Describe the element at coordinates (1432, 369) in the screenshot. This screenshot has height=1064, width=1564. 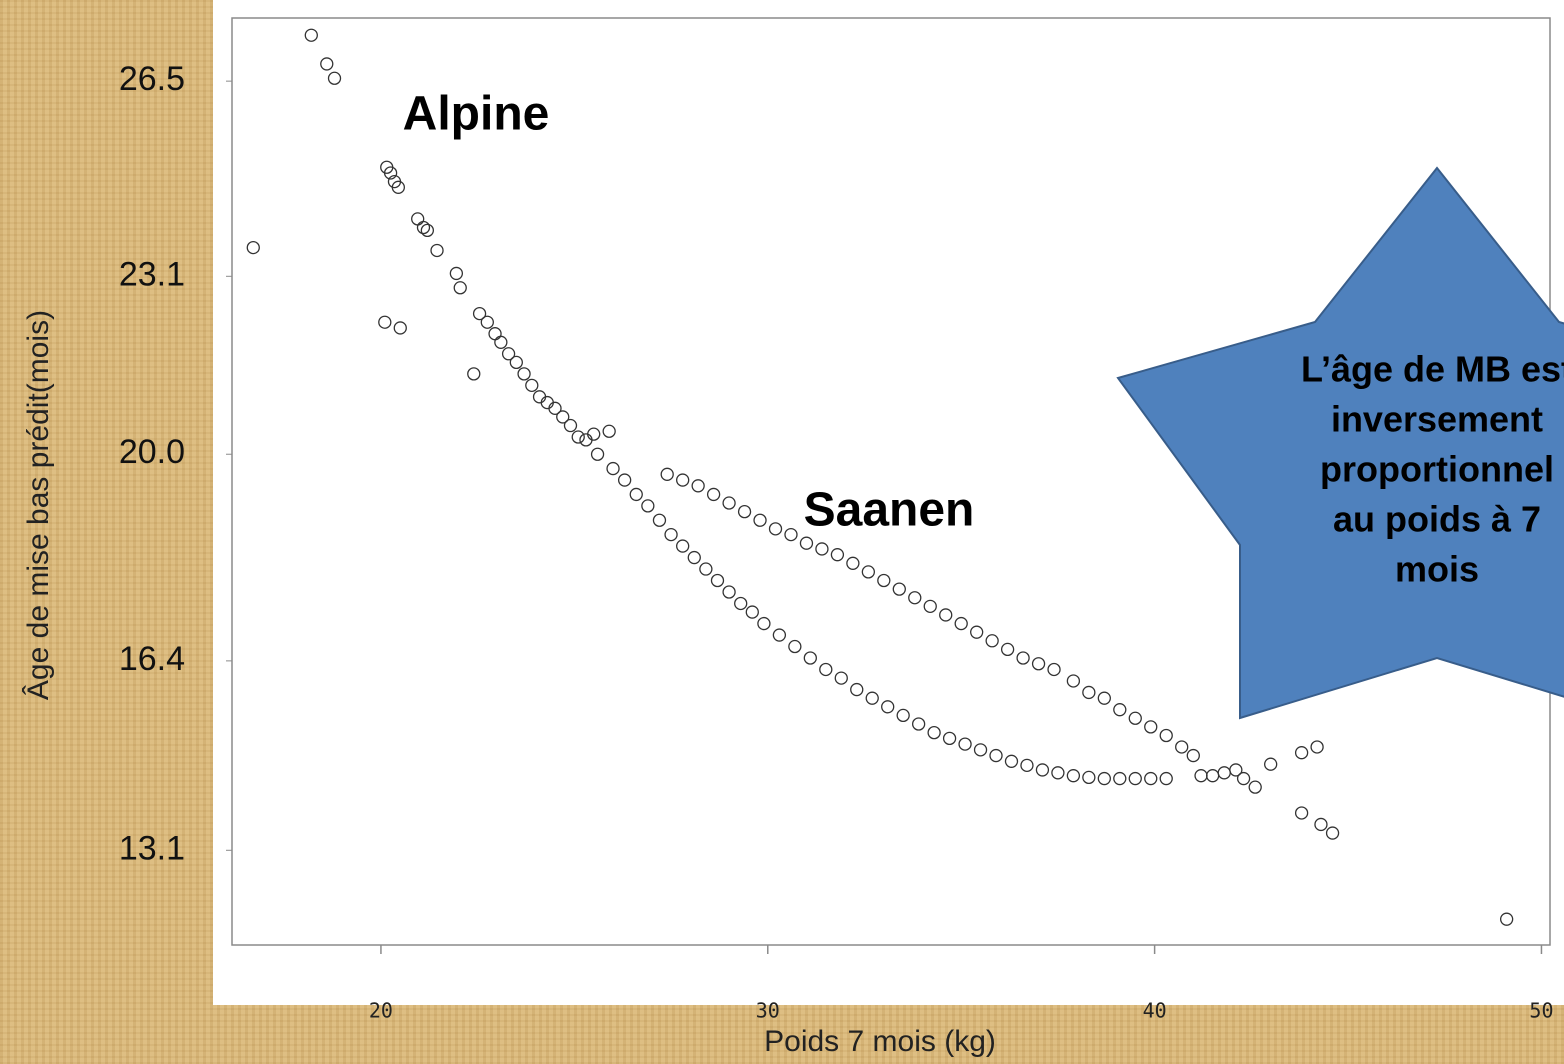
I see `star-text: L’âge de MB est` at that location.